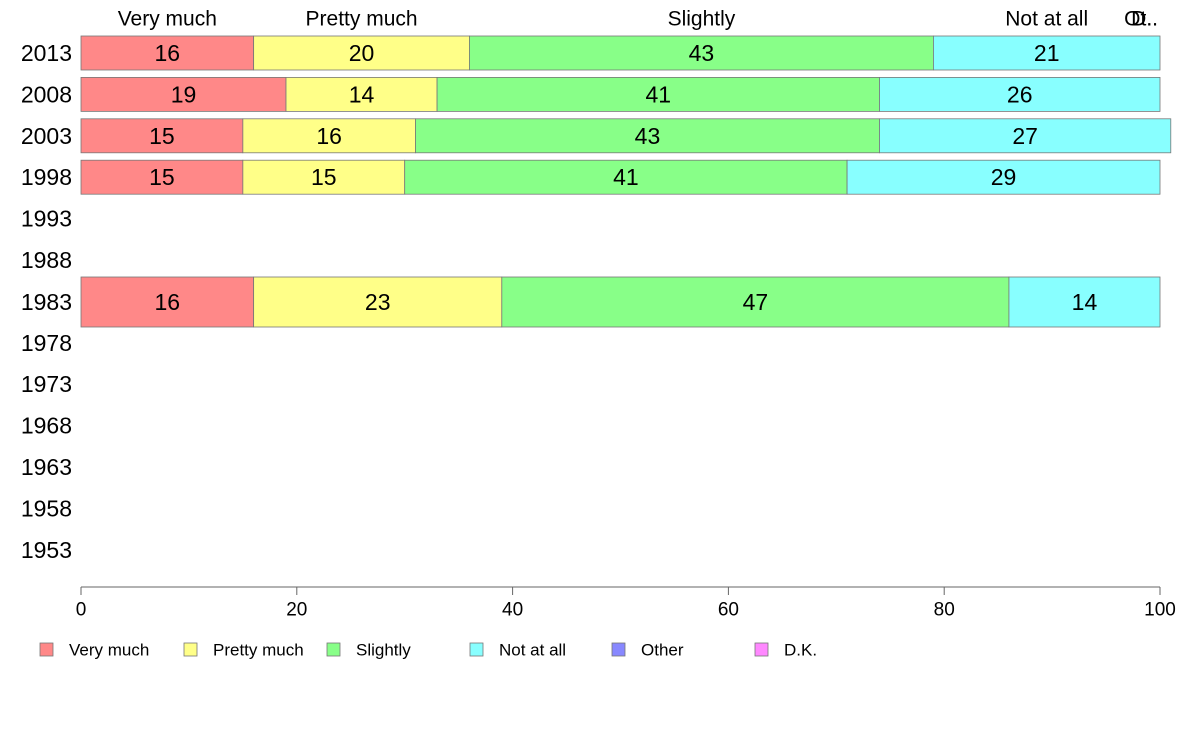 Image resolution: width=1188 pixels, height=736 pixels. I want to click on bar-1998-pretty-much, so click(324, 177).